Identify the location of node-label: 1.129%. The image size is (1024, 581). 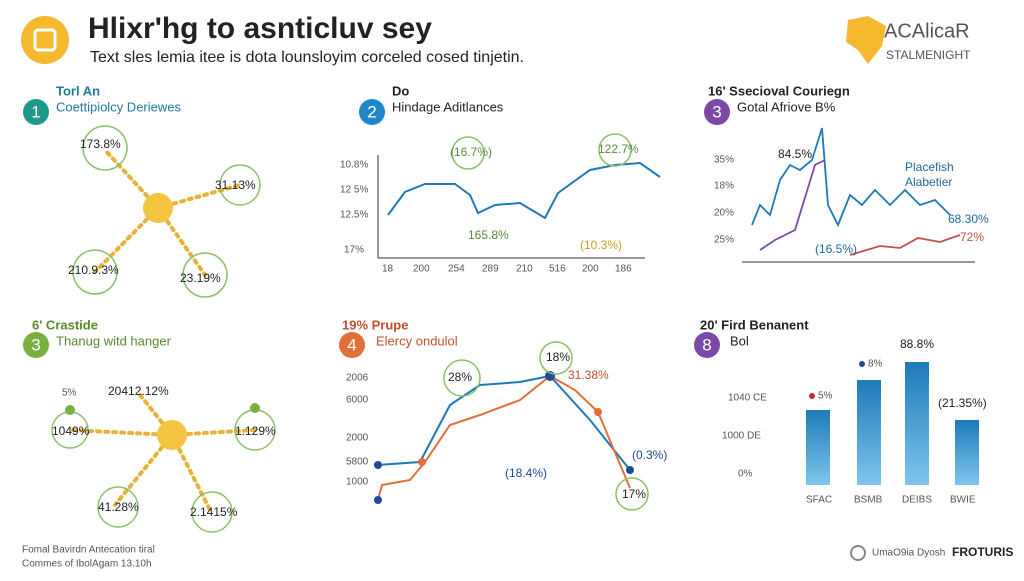
(255, 431).